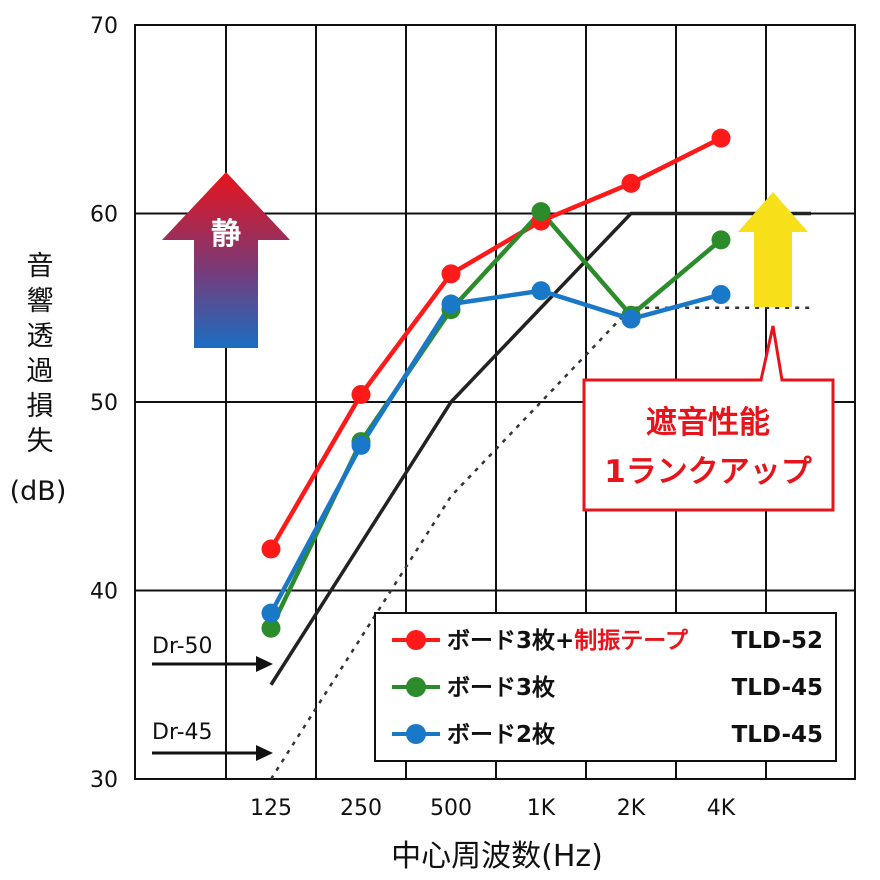 This screenshot has width=880, height=880. What do you see at coordinates (510, 640) in the screenshot?
I see `legend-name-1a: ボード3枚+` at bounding box center [510, 640].